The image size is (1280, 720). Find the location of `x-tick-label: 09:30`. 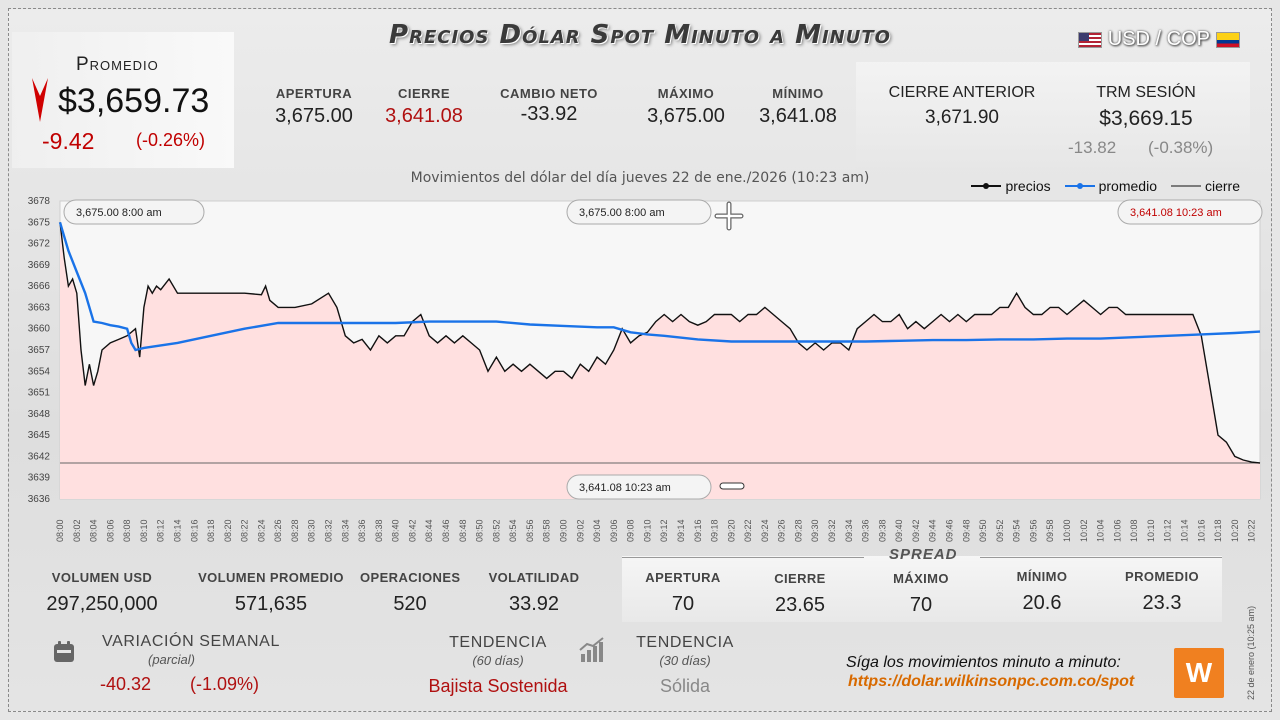

x-tick-label: 09:30 is located at coordinates (815, 530).